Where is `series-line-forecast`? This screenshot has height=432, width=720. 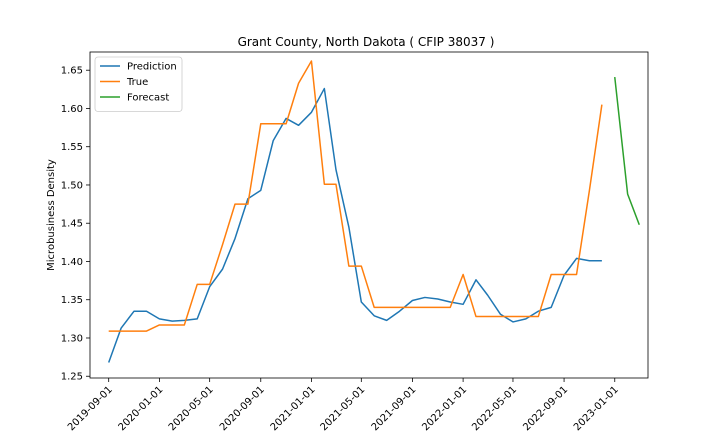 series-line-forecast is located at coordinates (627, 151).